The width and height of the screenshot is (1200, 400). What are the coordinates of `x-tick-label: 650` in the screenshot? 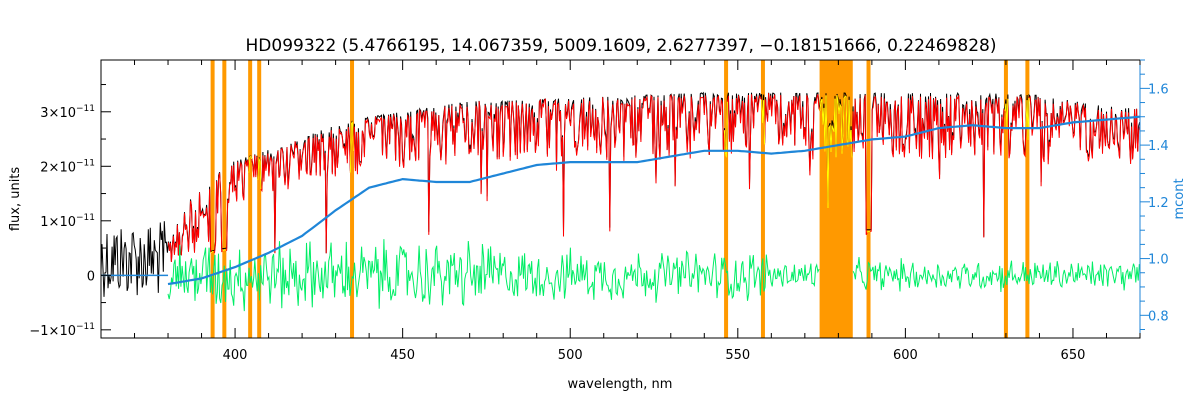 It's located at (1073, 355).